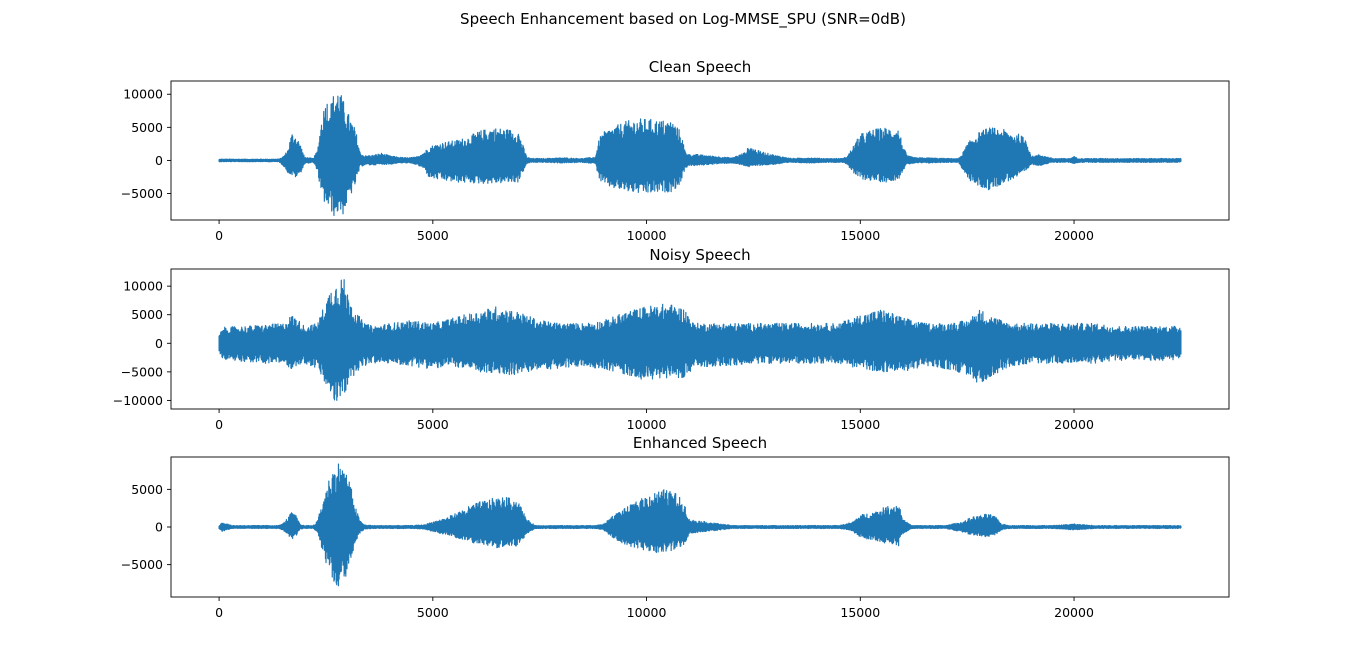 This screenshot has height=671, width=1366. What do you see at coordinates (700, 525) in the screenshot?
I see `enhanced-speech-waveform` at bounding box center [700, 525].